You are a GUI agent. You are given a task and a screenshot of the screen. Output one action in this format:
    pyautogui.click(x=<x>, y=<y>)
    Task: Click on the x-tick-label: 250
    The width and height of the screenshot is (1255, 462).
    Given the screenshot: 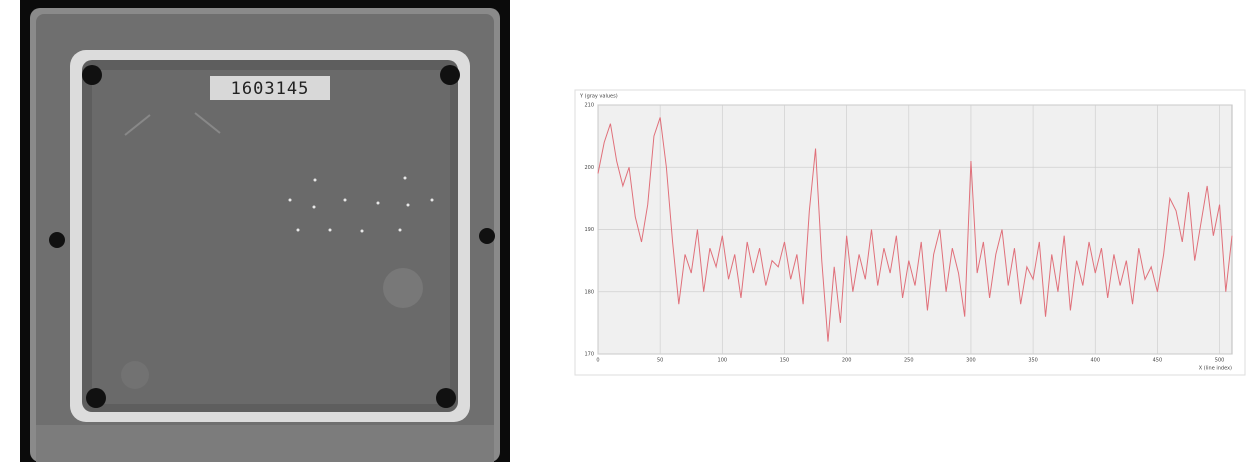 What is the action you would take?
    pyautogui.click(x=909, y=361)
    